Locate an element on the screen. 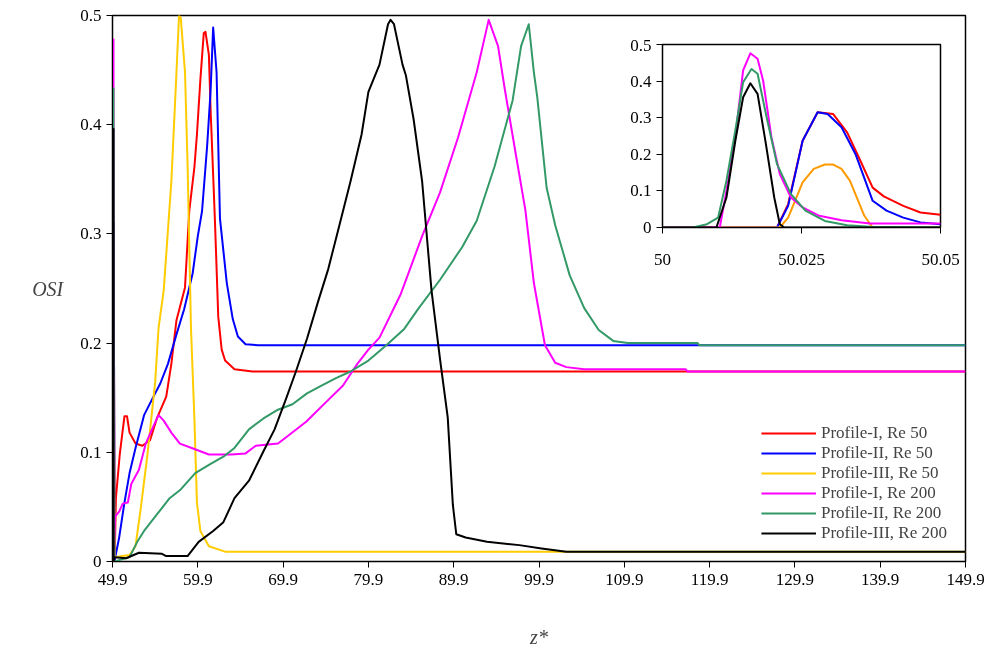 The width and height of the screenshot is (1002, 666). x-tick-label: 79.9 is located at coordinates (368, 579).